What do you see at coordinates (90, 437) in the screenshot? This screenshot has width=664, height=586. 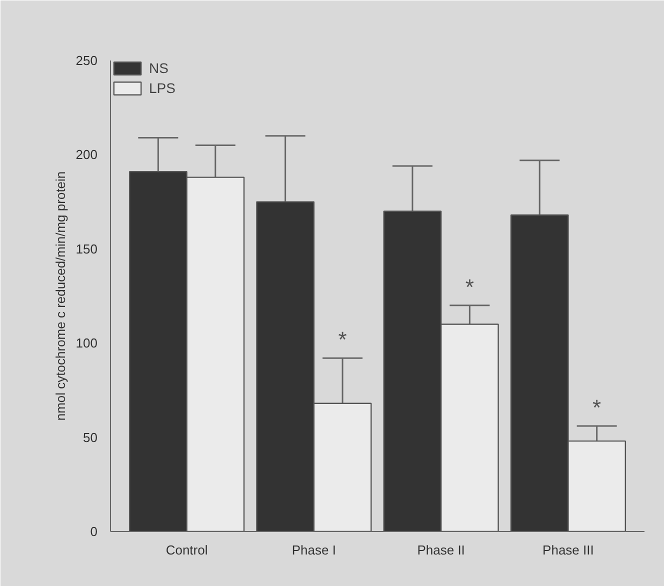 I see `y-tick-label: 50` at bounding box center [90, 437].